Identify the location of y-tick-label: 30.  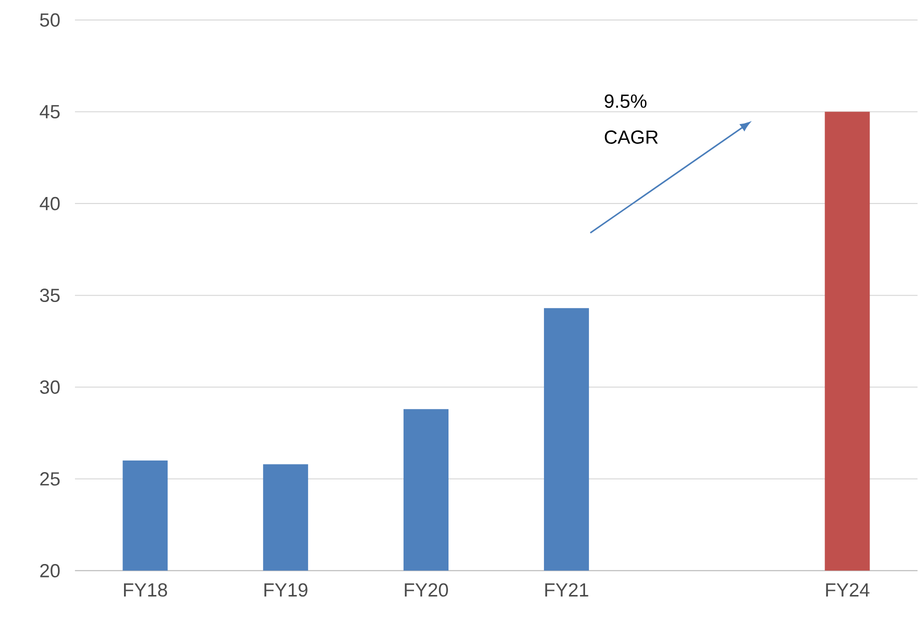
(50, 387).